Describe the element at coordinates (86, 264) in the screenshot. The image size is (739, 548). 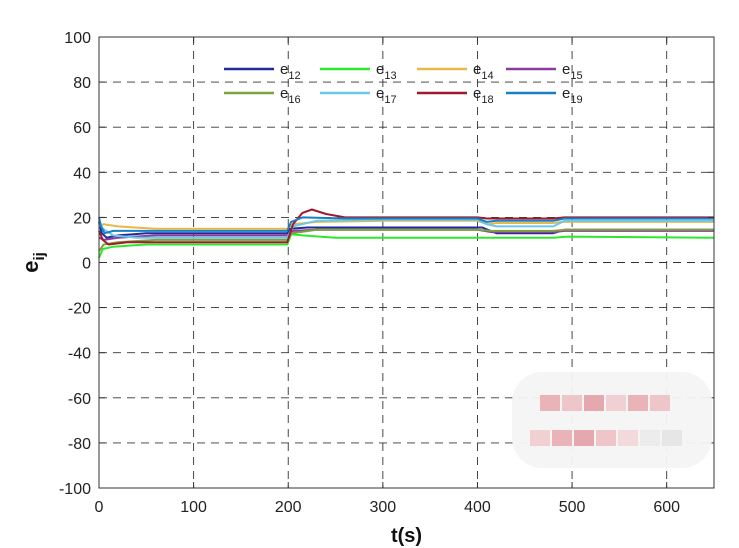
I see `y-tick-label: 0` at that location.